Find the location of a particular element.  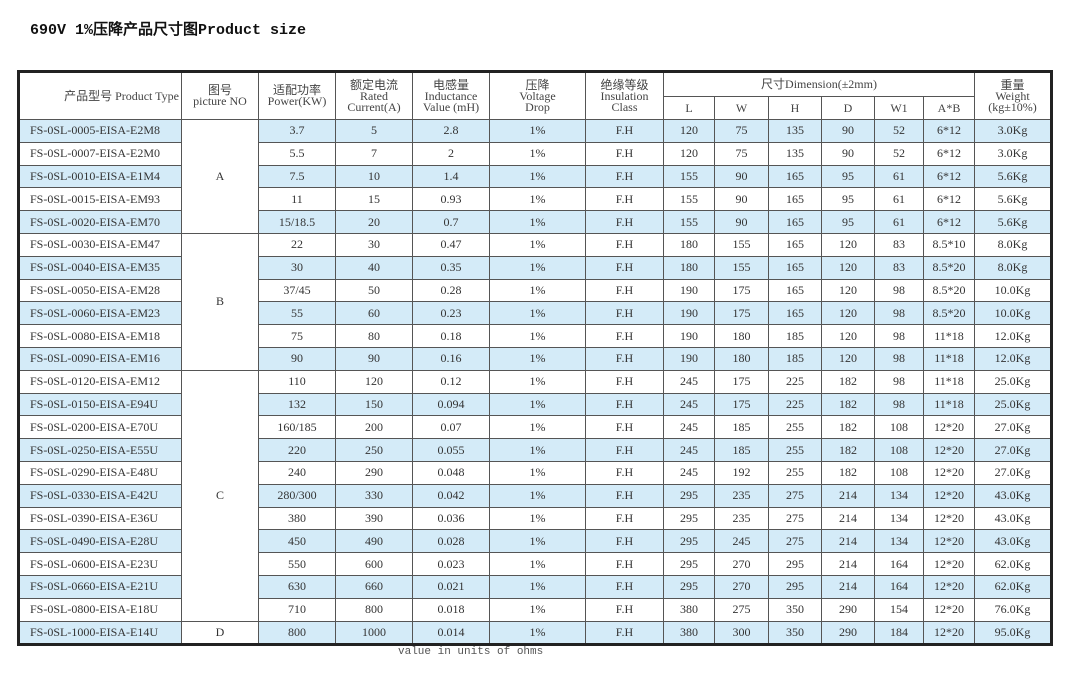

cell-product-type: FS-0SL-0490-EISA-E28U is located at coordinates (100, 541).